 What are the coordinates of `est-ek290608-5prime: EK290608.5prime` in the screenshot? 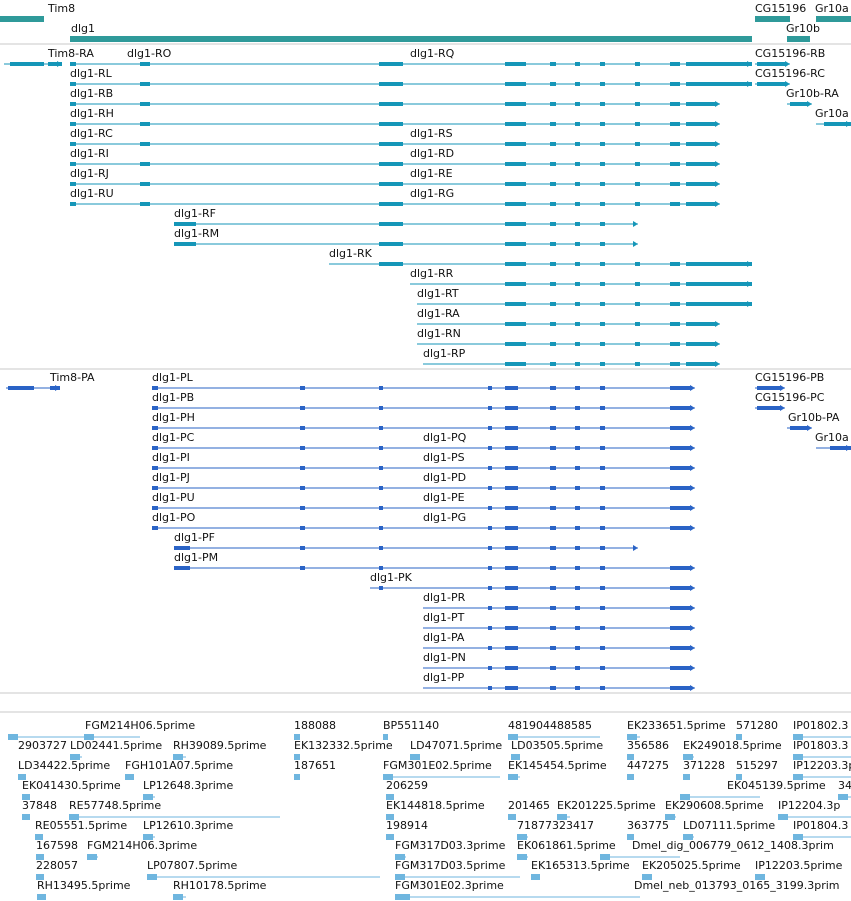 It's located at (714, 809).